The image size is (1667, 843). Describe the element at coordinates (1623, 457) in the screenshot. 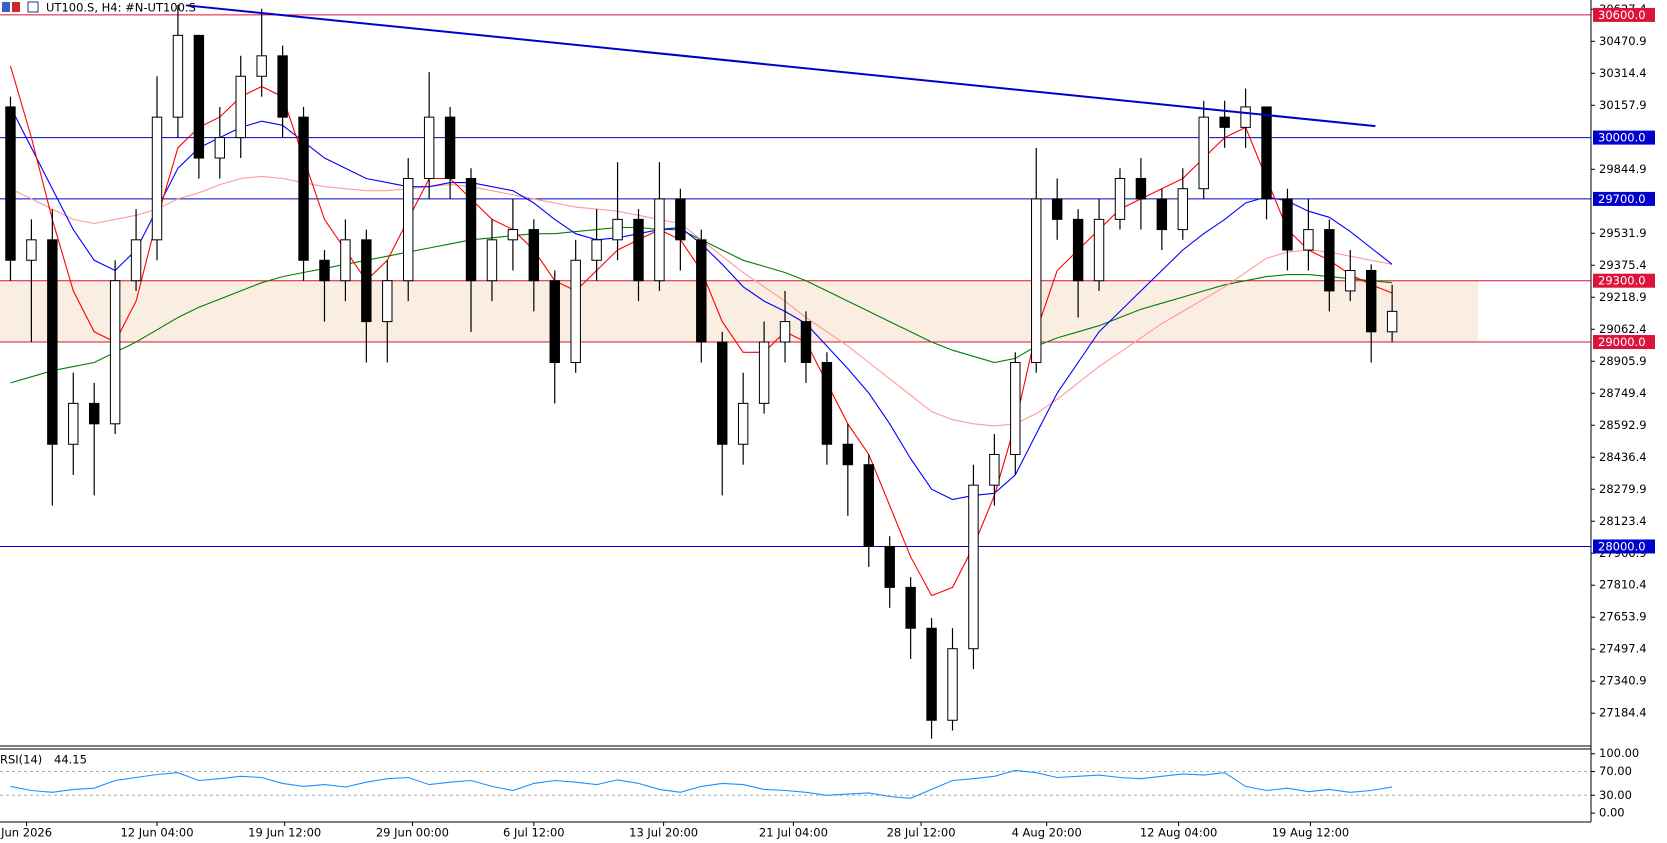

I see `y-tick-label: 28436.4` at that location.